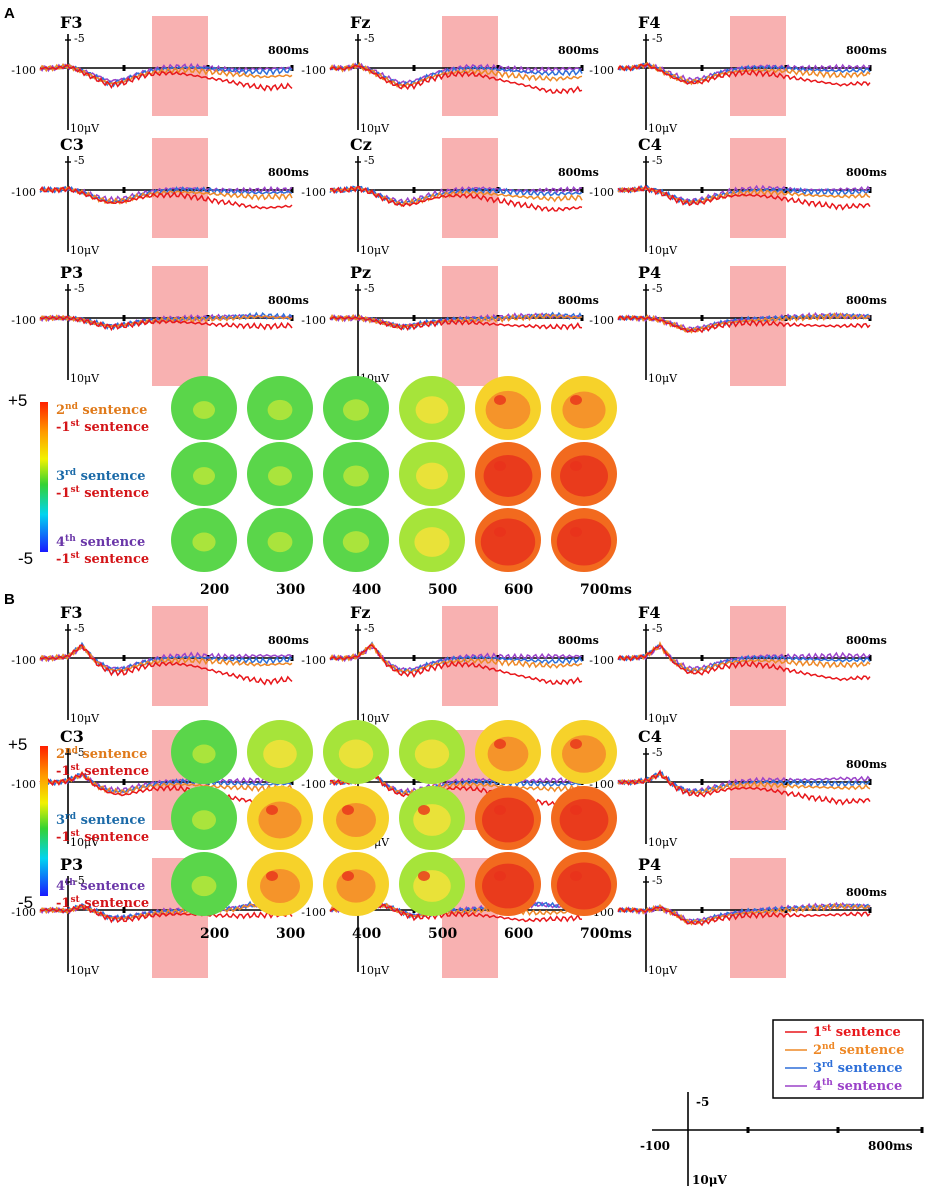 This screenshot has height=1190, width=937. I want to click on erp-line-f3-s3, so click(166, 657).